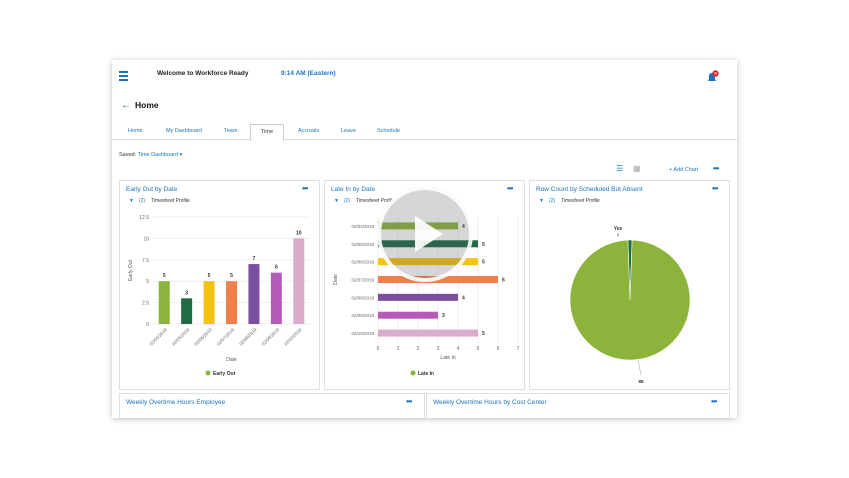 The image size is (849, 478). I want to click on y-tick-label: 02/06/2019, so click(362, 262).